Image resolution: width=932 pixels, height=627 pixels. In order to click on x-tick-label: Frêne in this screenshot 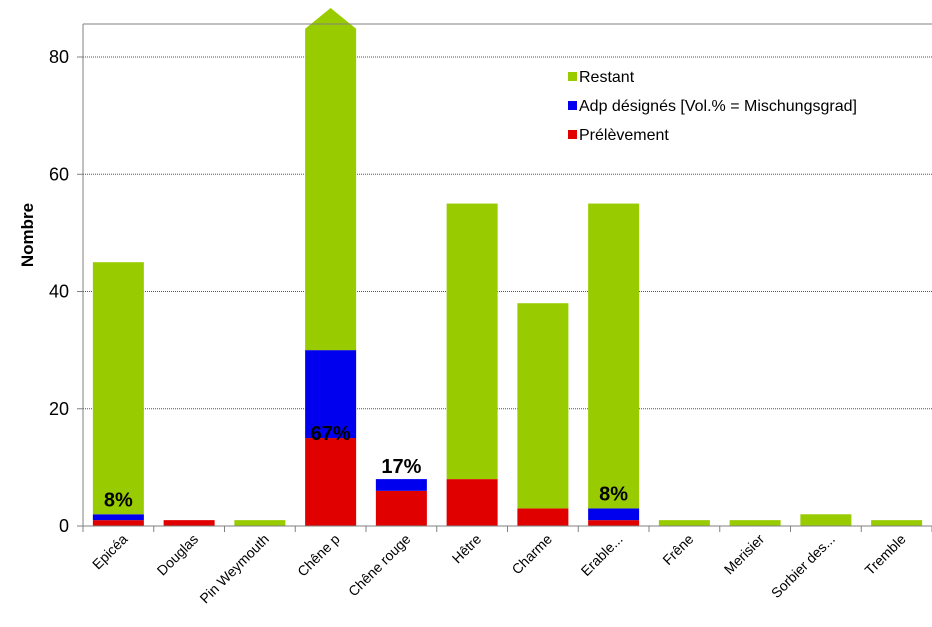, I will do `click(677, 549)`.